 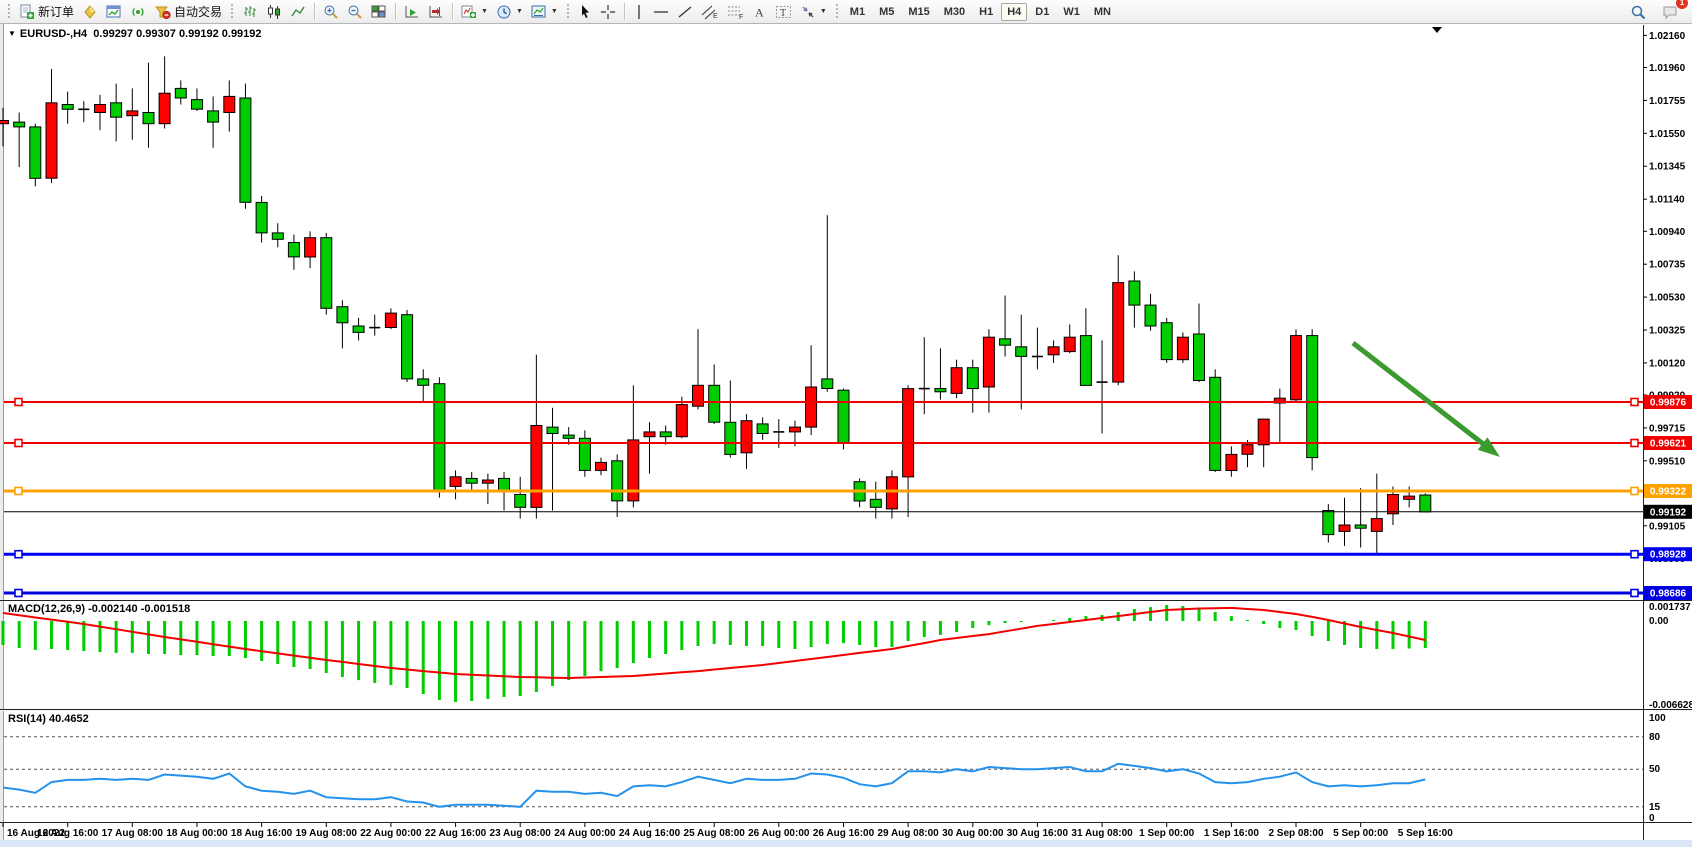 What do you see at coordinates (1437, 30) in the screenshot?
I see `chart-shift-marker` at bounding box center [1437, 30].